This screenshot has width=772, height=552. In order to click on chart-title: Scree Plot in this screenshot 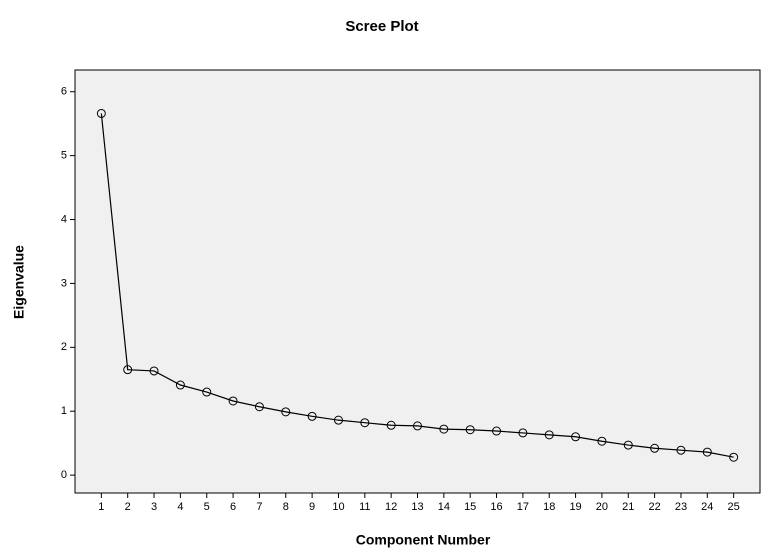, I will do `click(381, 26)`.